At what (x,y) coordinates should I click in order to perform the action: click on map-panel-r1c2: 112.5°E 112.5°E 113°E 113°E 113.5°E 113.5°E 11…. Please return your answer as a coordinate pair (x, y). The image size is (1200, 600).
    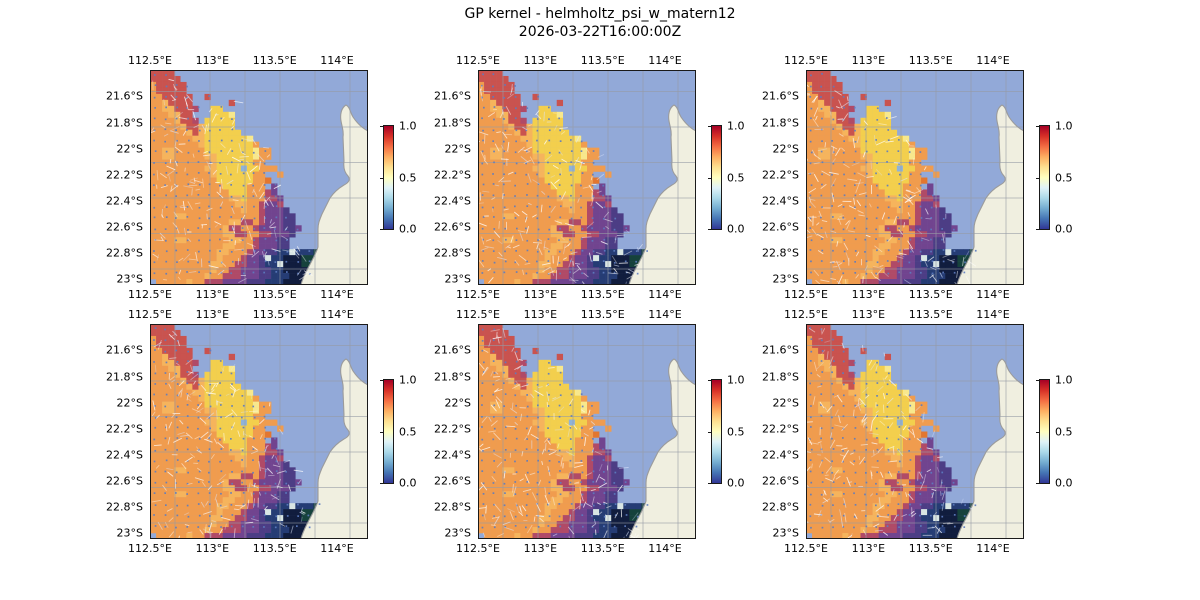
    Looking at the image, I should click on (589, 177).